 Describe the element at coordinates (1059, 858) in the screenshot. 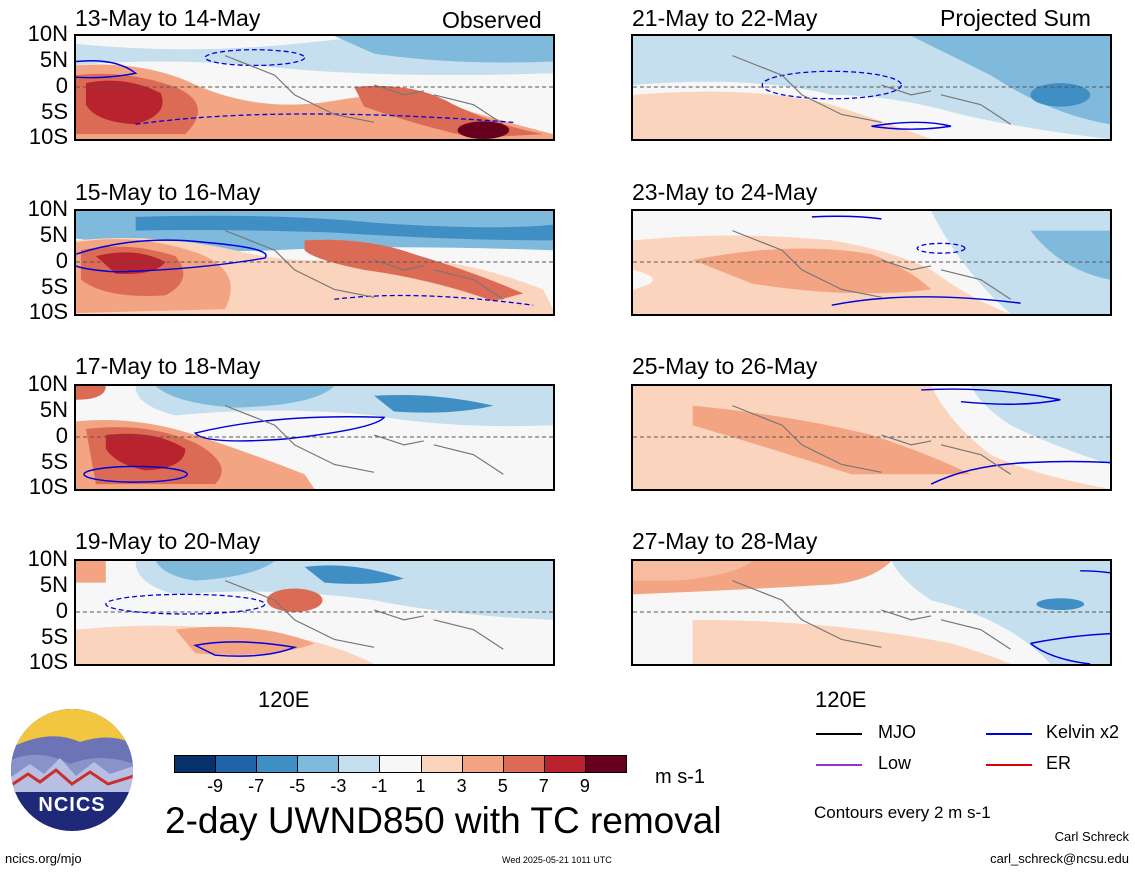

I see `footer-email: carl_schreck@ncsu.edu` at that location.